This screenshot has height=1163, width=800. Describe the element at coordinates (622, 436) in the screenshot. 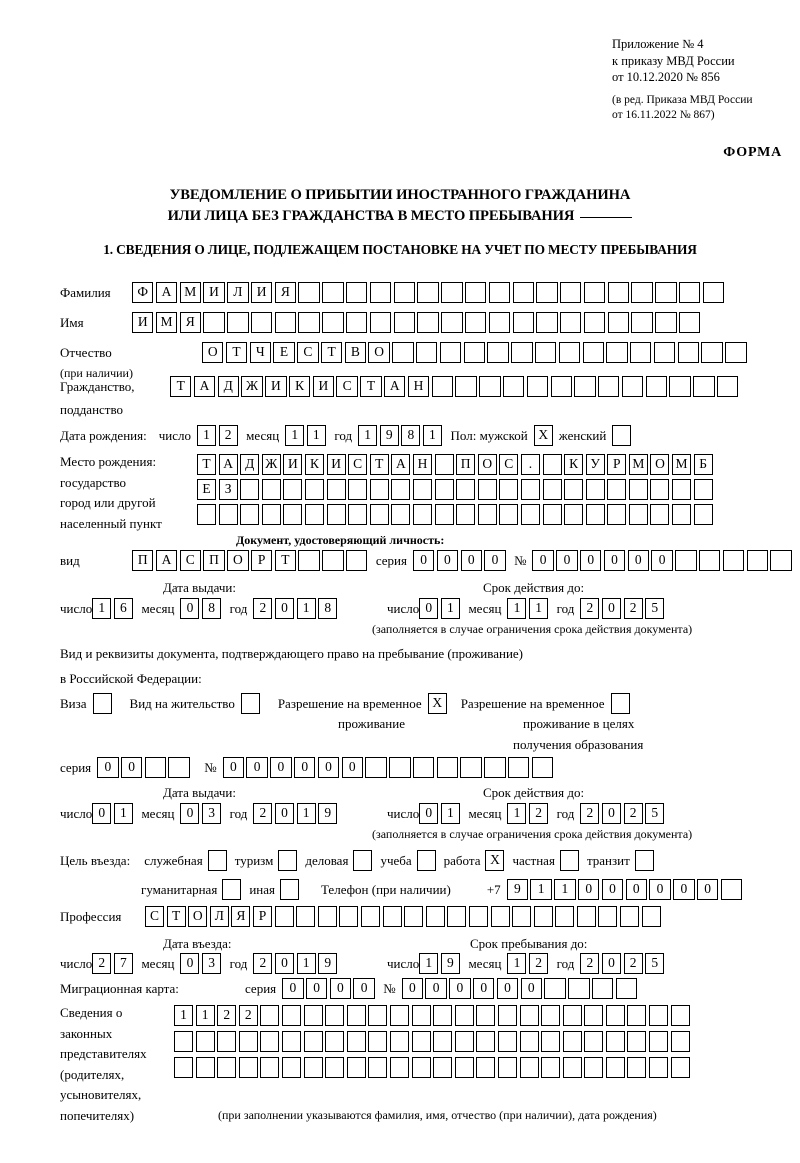

I see `sex-female-checkbox` at that location.